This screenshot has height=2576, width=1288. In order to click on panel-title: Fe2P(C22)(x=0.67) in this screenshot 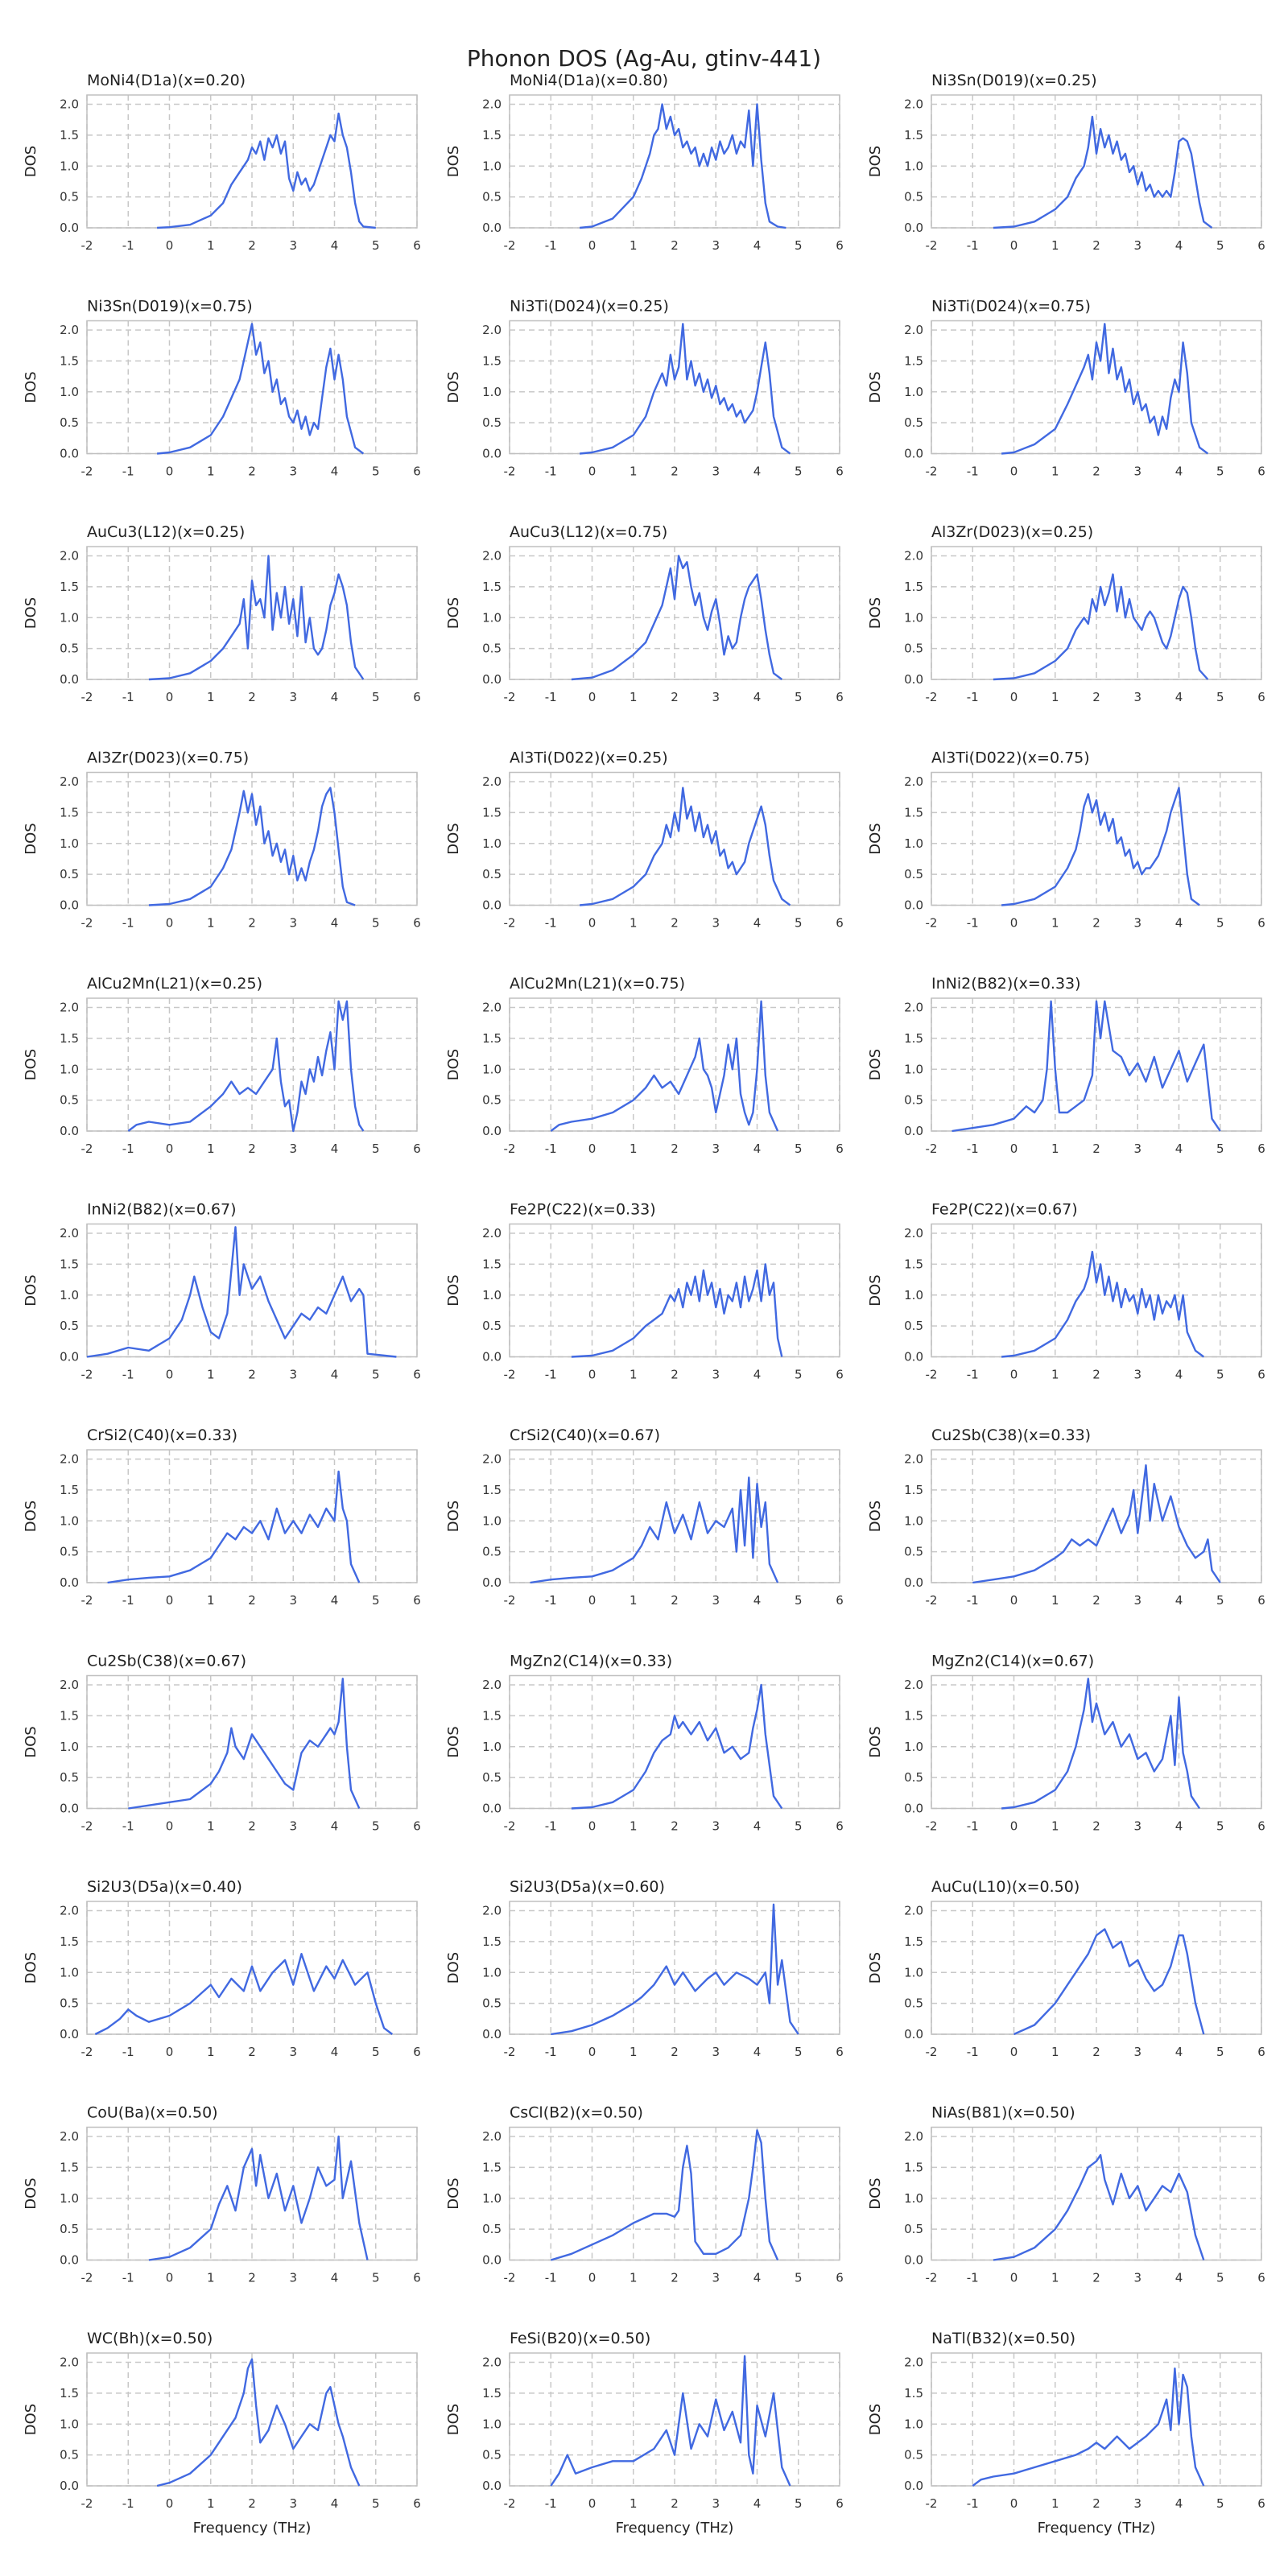, I will do `click(1005, 1210)`.